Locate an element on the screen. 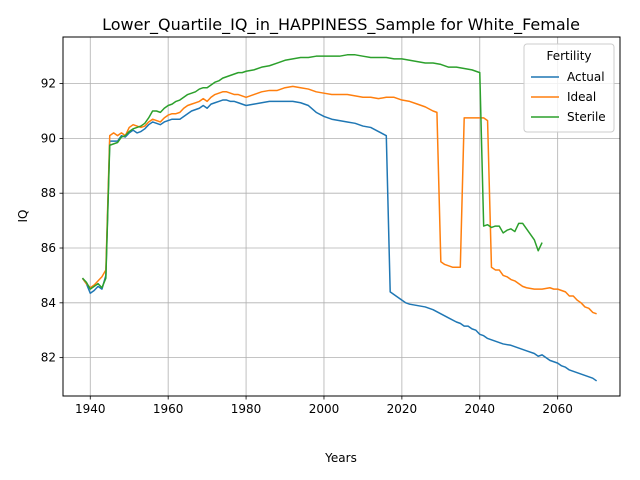 The width and height of the screenshot is (640, 480). legend-title: Fertility is located at coordinates (568, 56).